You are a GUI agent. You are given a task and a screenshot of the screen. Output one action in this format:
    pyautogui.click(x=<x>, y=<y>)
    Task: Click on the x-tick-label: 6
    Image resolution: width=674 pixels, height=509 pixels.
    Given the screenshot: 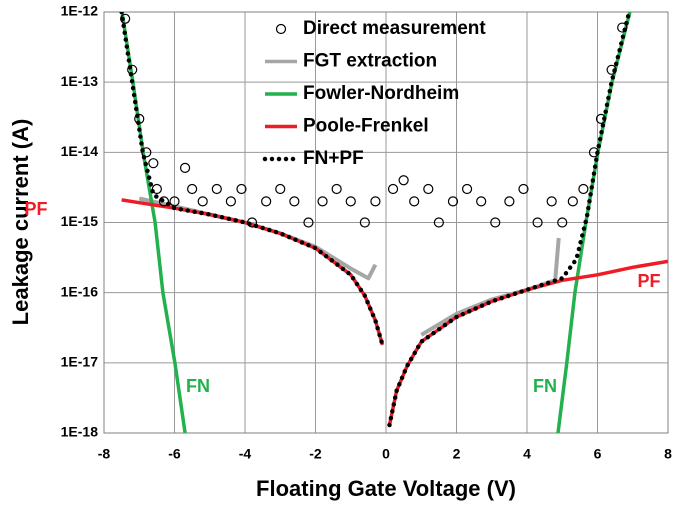 What is the action you would take?
    pyautogui.click(x=598, y=454)
    